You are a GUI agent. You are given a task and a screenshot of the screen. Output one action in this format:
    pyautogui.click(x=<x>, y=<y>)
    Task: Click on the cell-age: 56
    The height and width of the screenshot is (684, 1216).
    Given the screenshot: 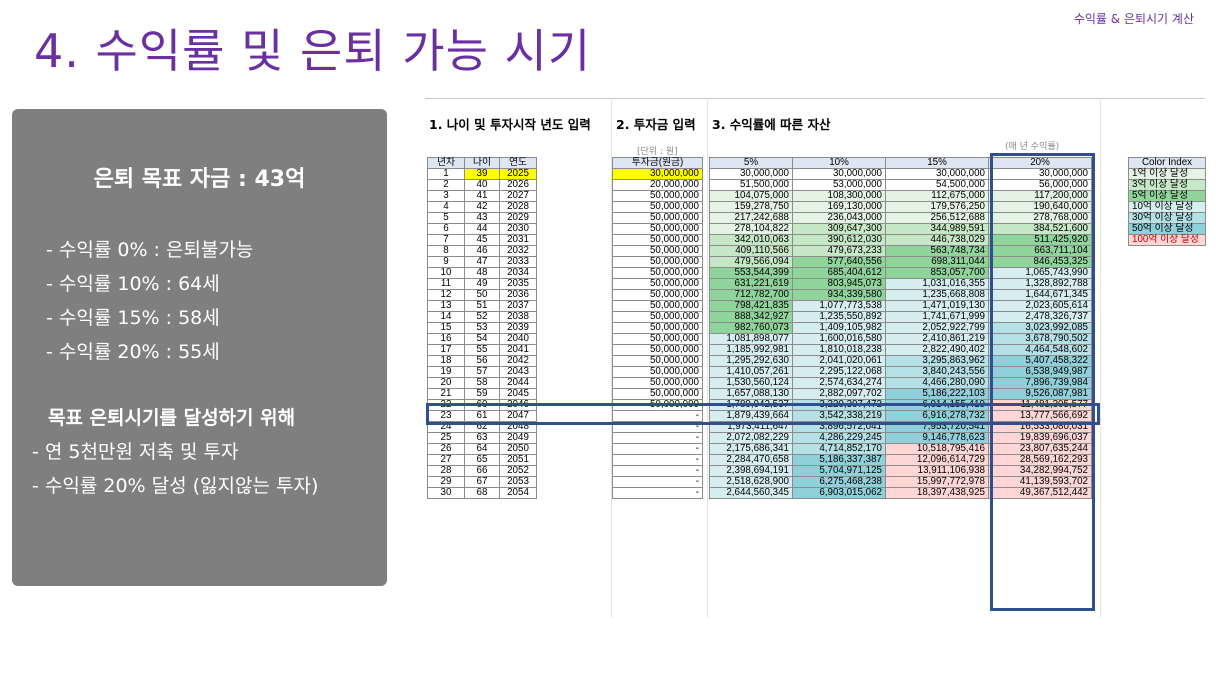 What is the action you would take?
    pyautogui.click(x=482, y=361)
    